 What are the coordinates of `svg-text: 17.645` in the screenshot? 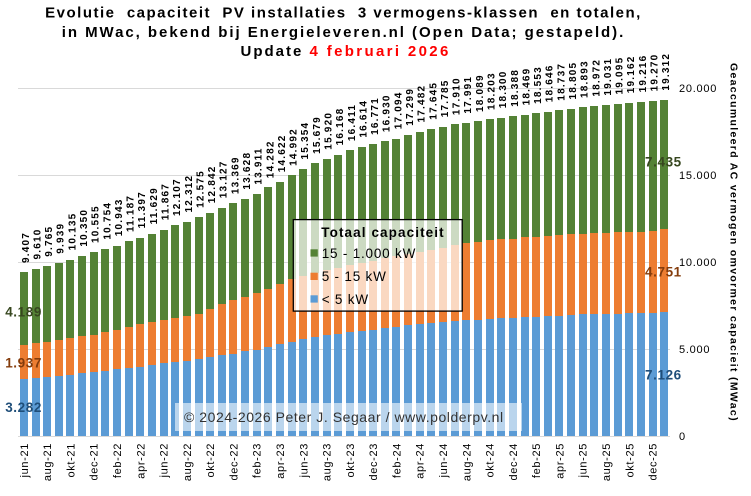 It's located at (433, 101).